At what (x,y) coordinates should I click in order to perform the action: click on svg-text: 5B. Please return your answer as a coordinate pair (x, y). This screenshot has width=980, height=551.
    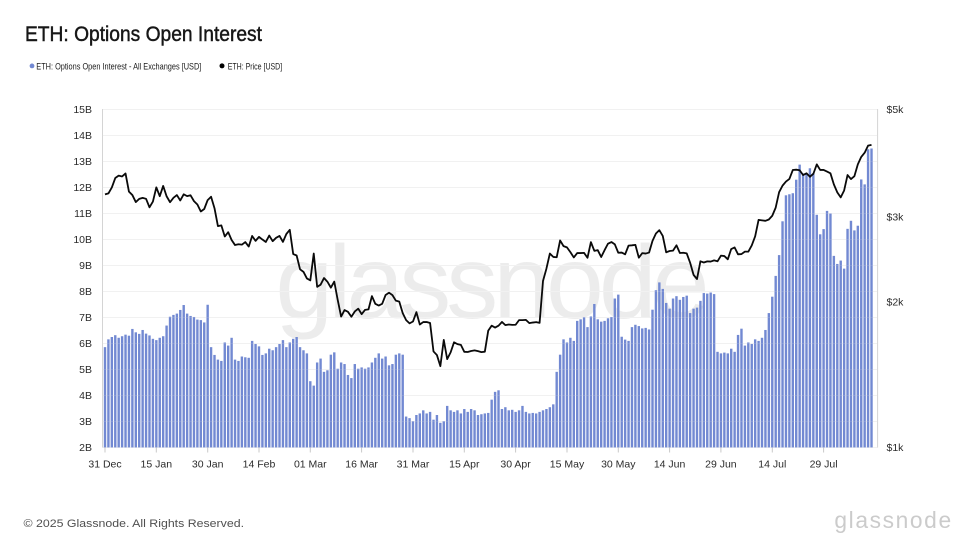
    Looking at the image, I should click on (85, 370).